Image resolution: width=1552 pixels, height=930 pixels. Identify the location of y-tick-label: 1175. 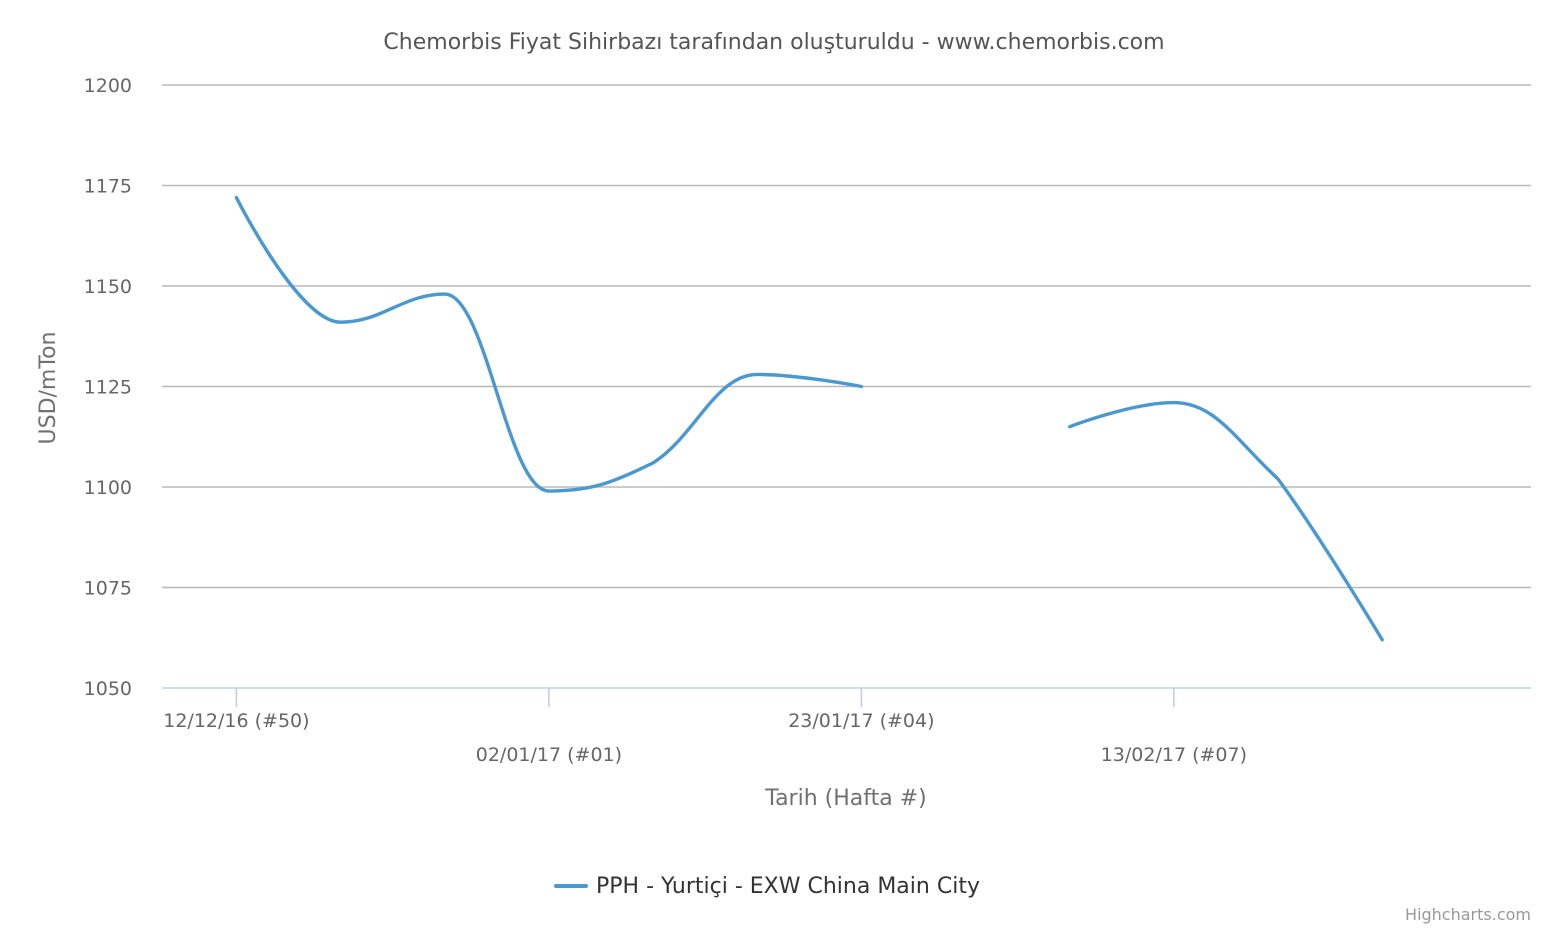
(108, 187).